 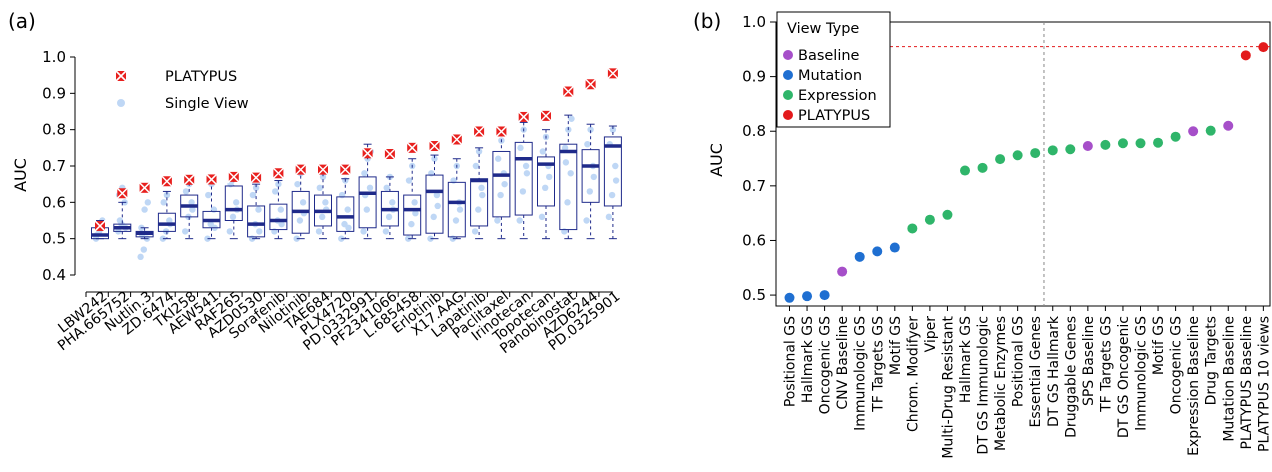 I want to click on panel-b-x-tick-label: Oncogenic GS, so click(x=826, y=365).